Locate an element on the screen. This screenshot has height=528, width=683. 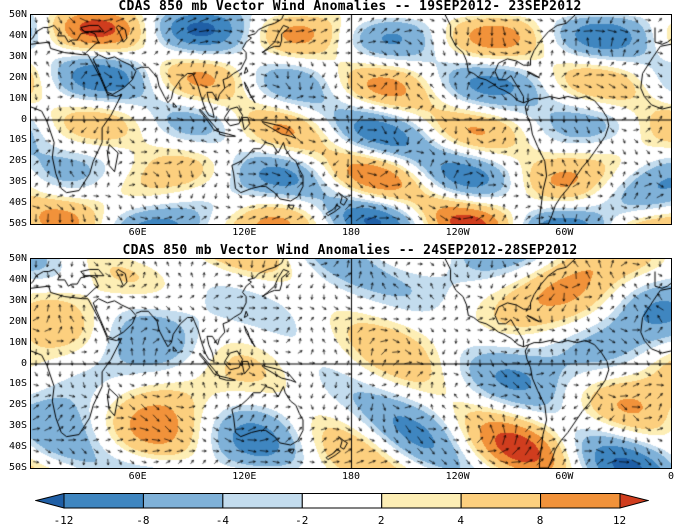
colorbar-svg is located at coordinates (341, 500).